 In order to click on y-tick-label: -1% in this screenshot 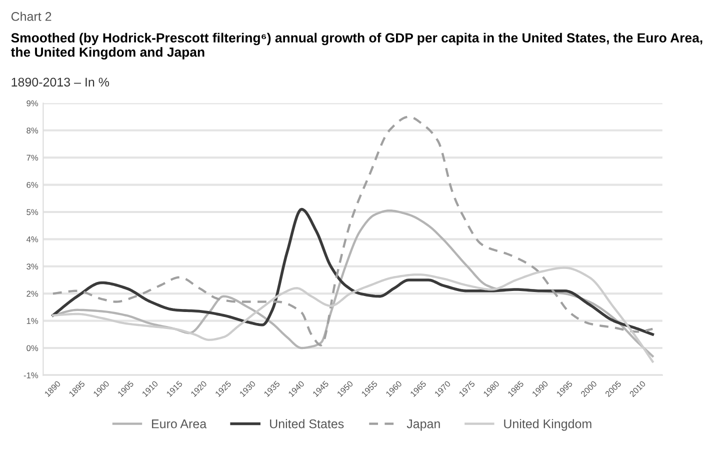, I will do `click(31, 375)`.